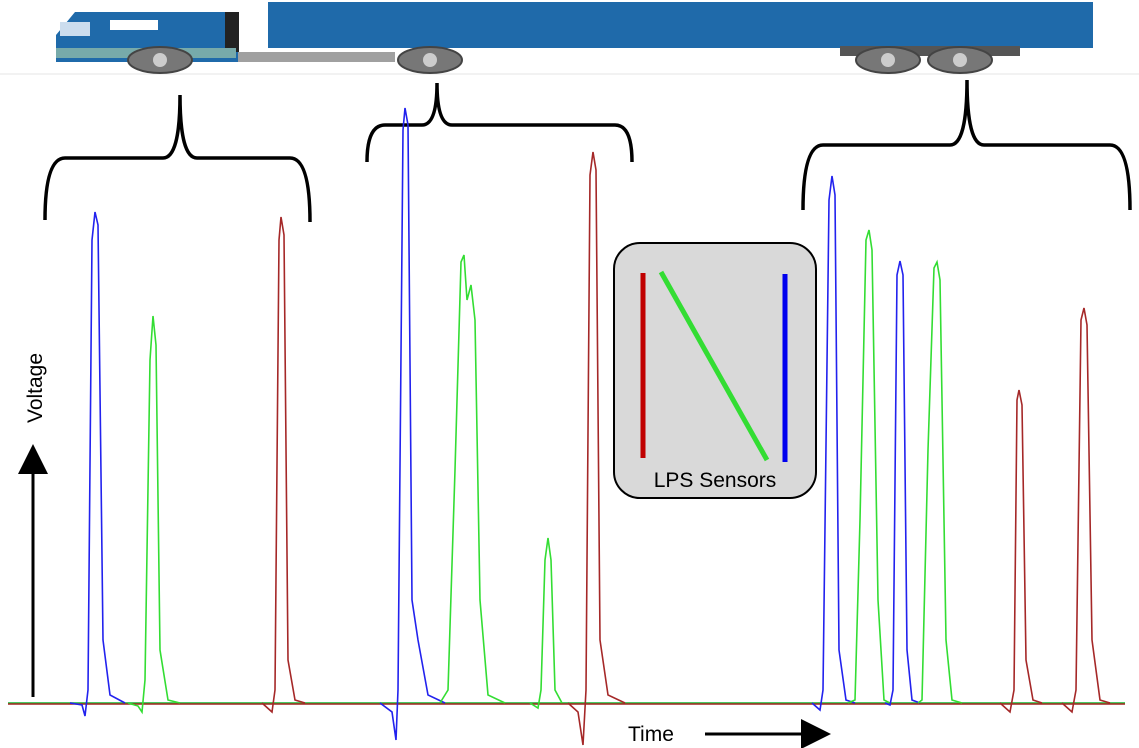  I want to click on sensor-green, so click(714, 366).